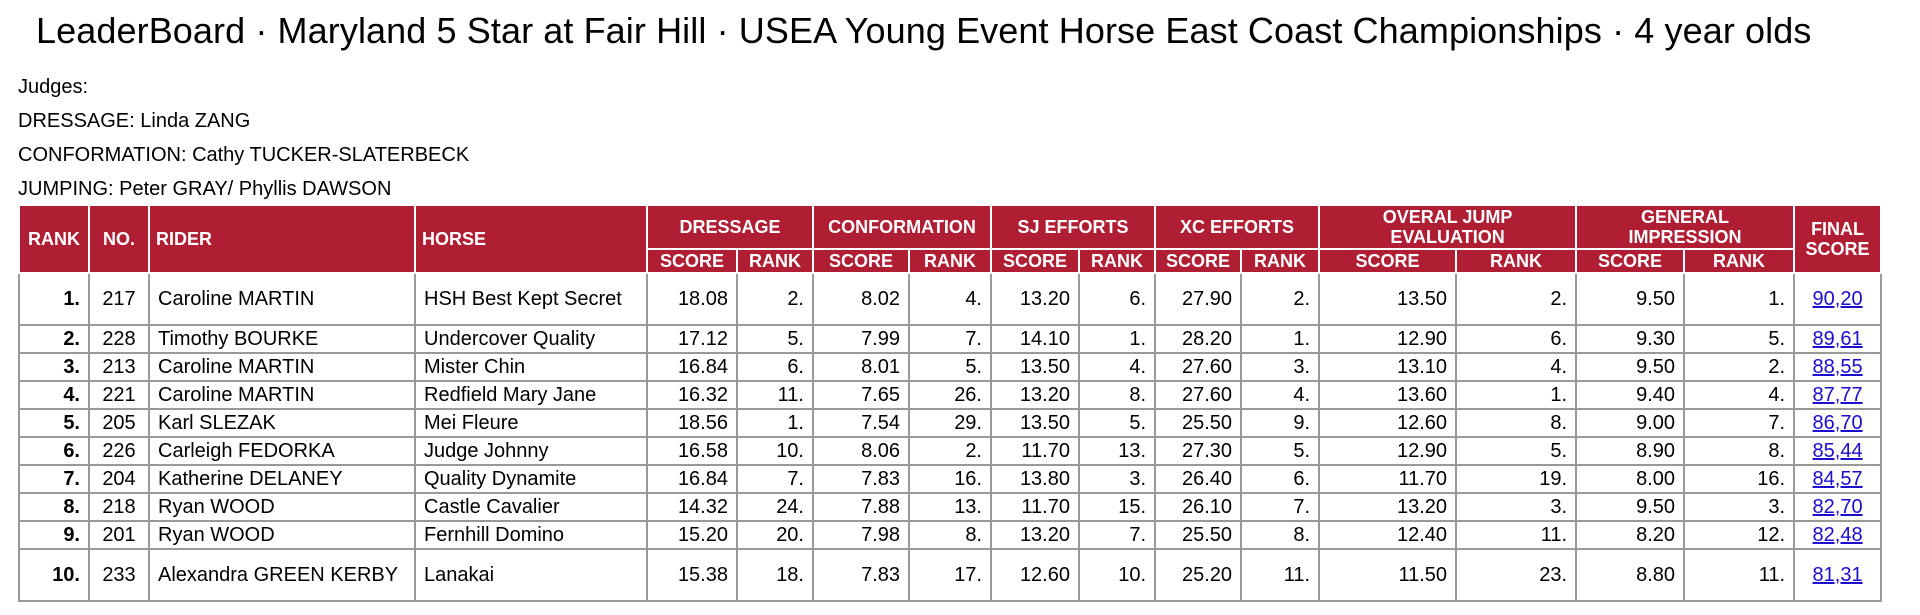 The image size is (1920, 615). I want to click on sj-rank: 5., so click(1117, 423).